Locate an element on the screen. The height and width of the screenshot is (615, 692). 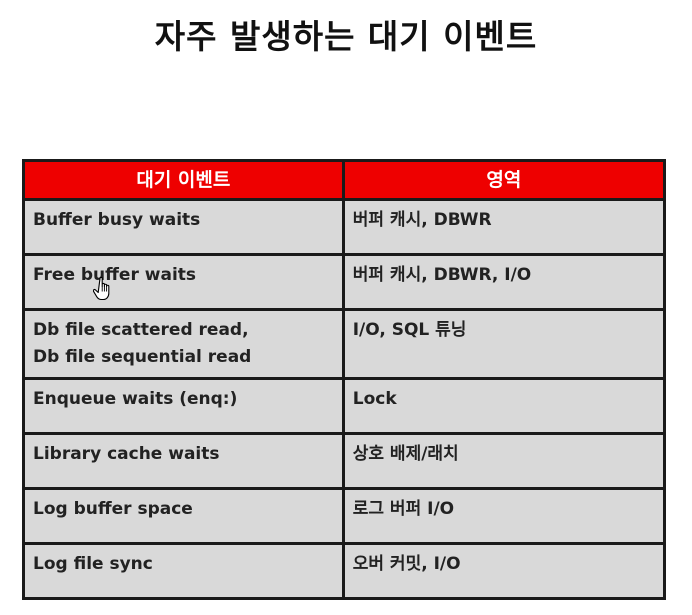
event-cell: Library cache waits is located at coordinates (183, 461).